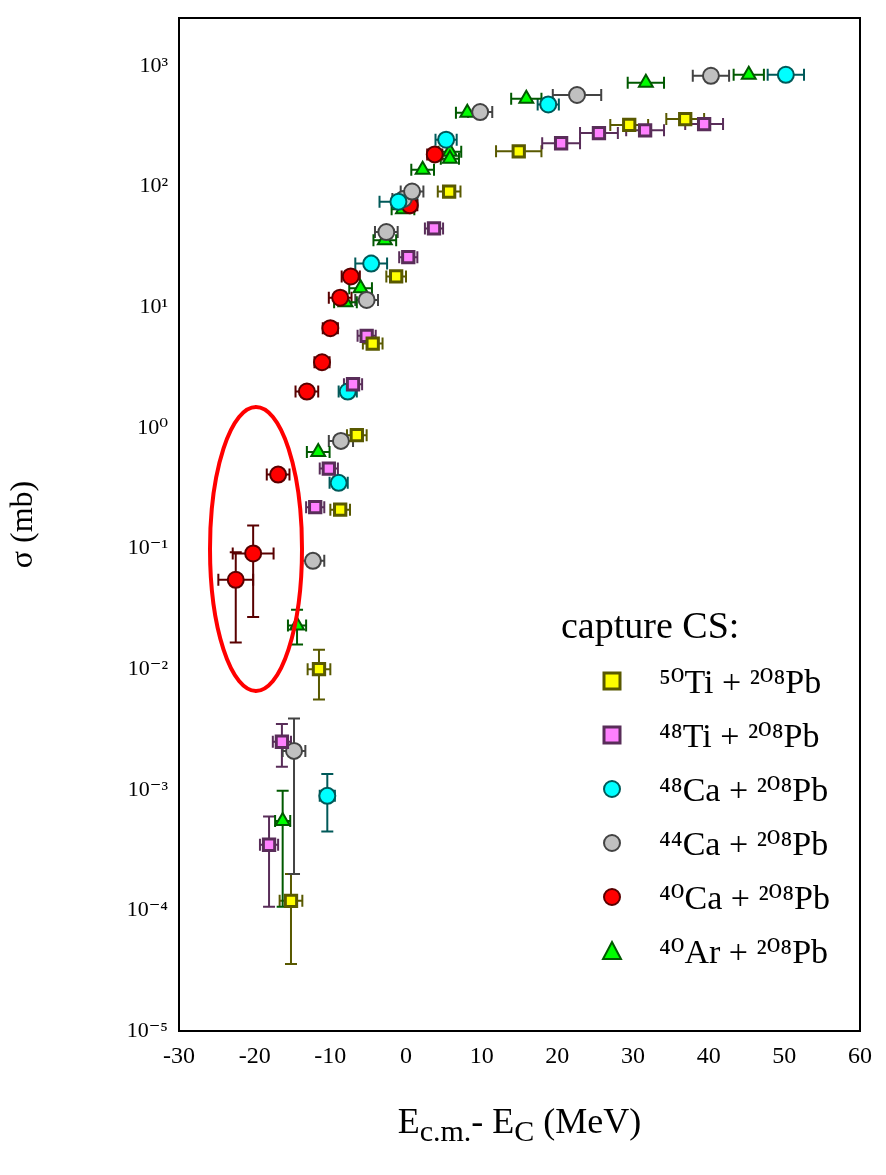 The height and width of the screenshot is (1175, 886). Describe the element at coordinates (154, 64) in the screenshot. I see `y-tick-label: 10³` at that location.